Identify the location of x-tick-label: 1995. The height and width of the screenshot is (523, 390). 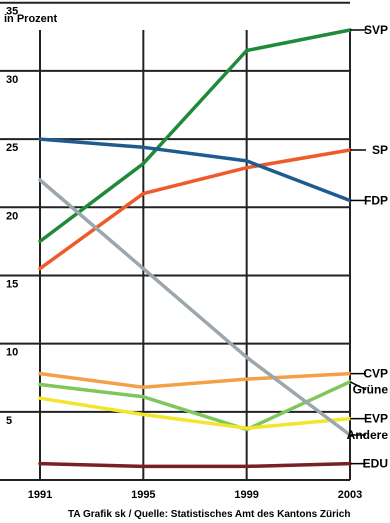
(143, 495).